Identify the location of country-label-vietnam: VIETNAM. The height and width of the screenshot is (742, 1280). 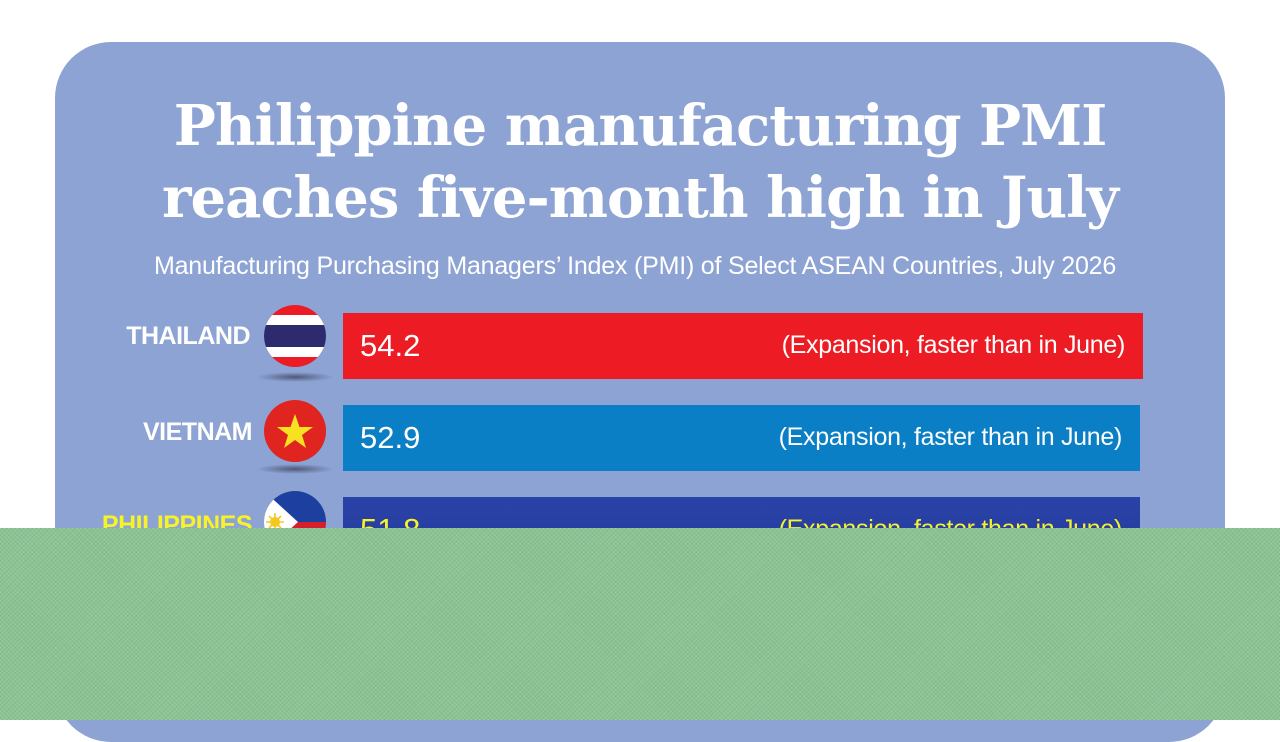
(198, 432).